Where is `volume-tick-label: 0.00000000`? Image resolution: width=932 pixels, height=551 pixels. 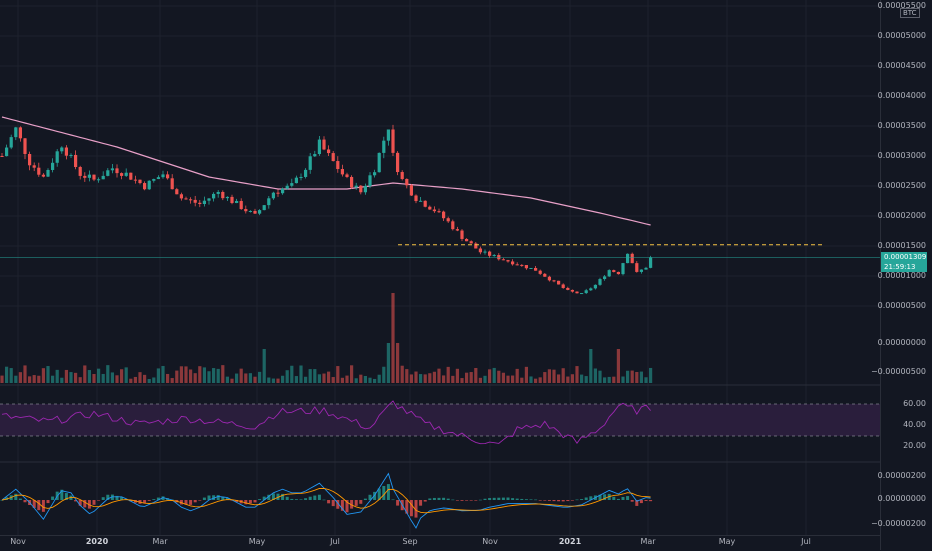 volume-tick-label: 0.00000000 is located at coordinates (901, 342).